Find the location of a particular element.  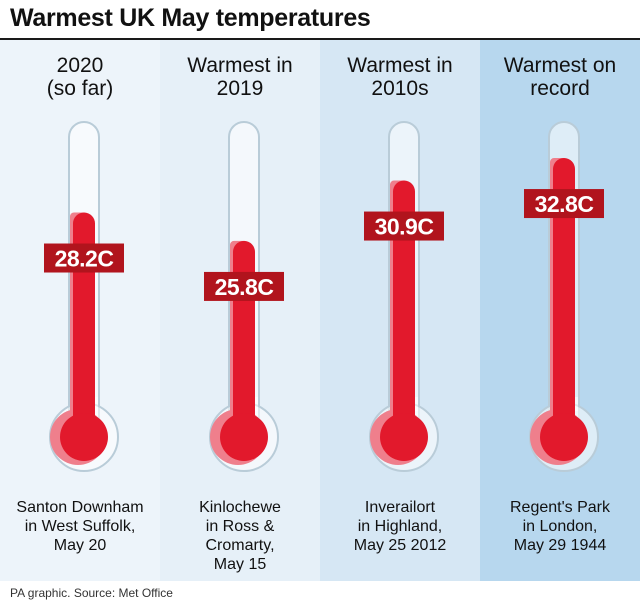

location-line: May 29 1944 is located at coordinates (560, 545).